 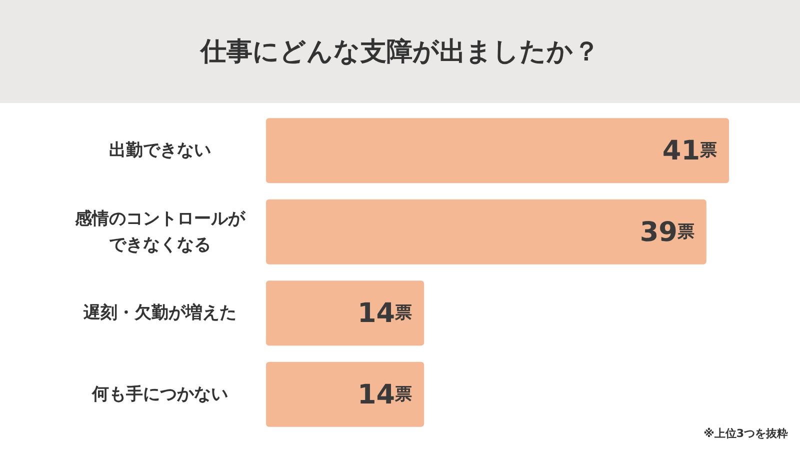 What do you see at coordinates (667, 232) in the screenshot?
I see `data-label: 39票` at bounding box center [667, 232].